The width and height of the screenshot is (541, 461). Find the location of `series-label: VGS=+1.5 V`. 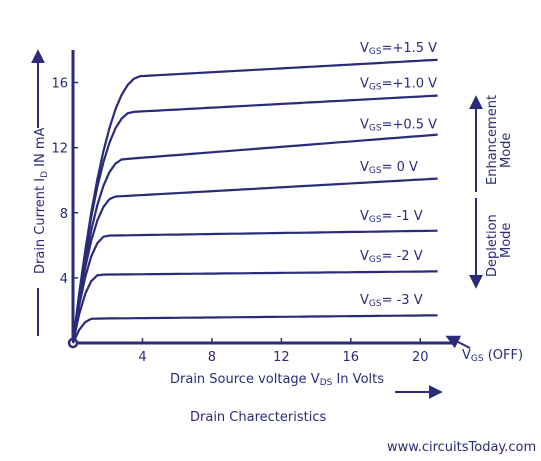

series-label: VGS=+1.5 V is located at coordinates (398, 49).